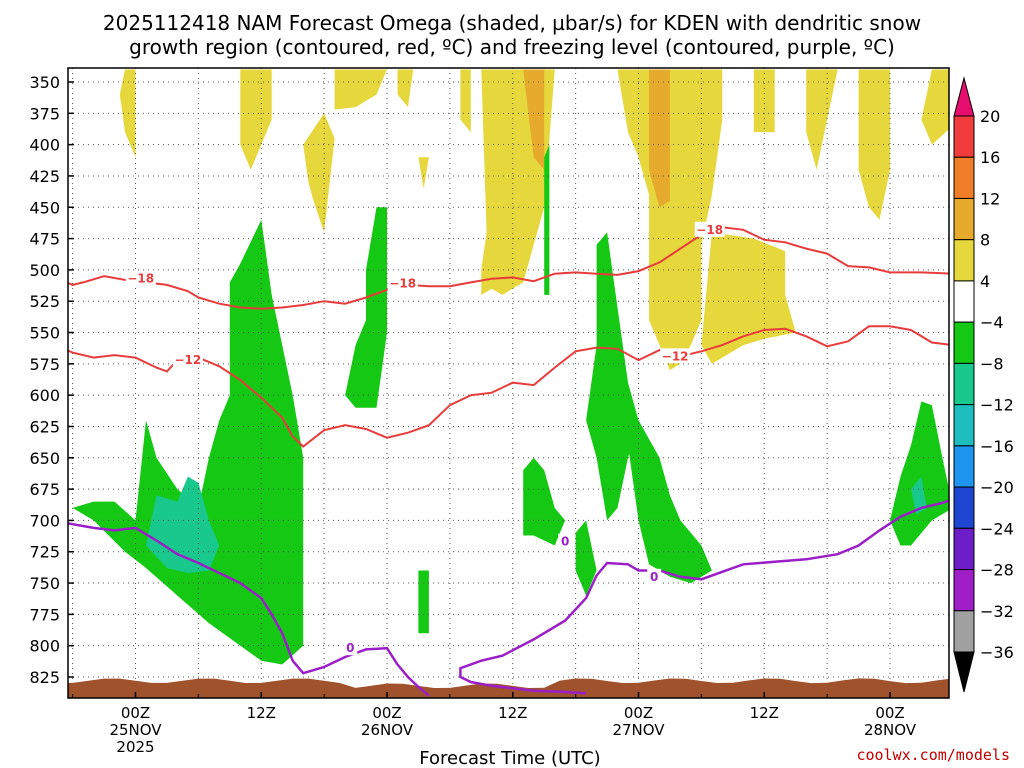 This screenshot has width=1024, height=768. What do you see at coordinates (44, 489) in the screenshot?
I see `y-tick-label: 675` at bounding box center [44, 489].